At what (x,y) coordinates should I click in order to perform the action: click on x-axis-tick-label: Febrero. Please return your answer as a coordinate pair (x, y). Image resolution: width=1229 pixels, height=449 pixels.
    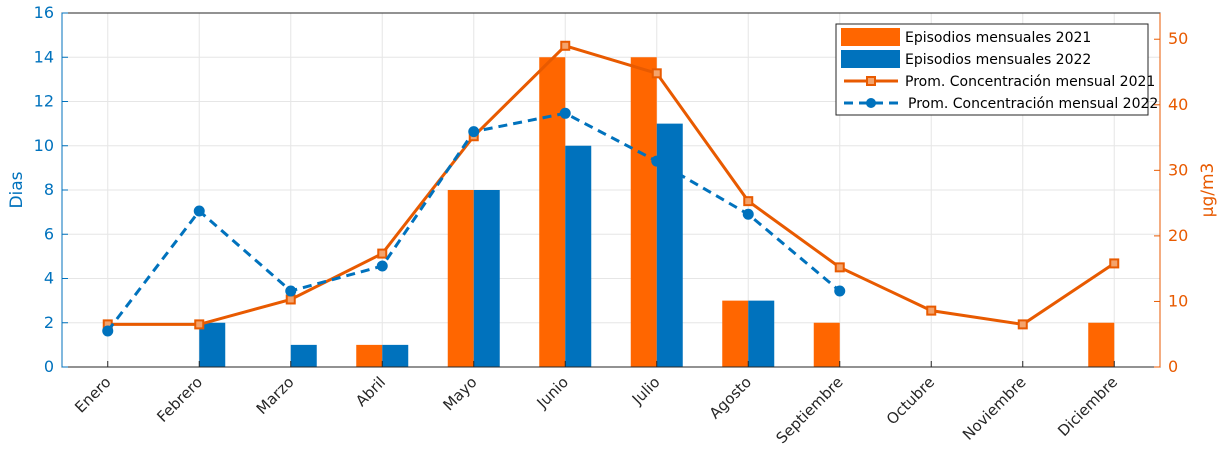
    Looking at the image, I should click on (179, 399).